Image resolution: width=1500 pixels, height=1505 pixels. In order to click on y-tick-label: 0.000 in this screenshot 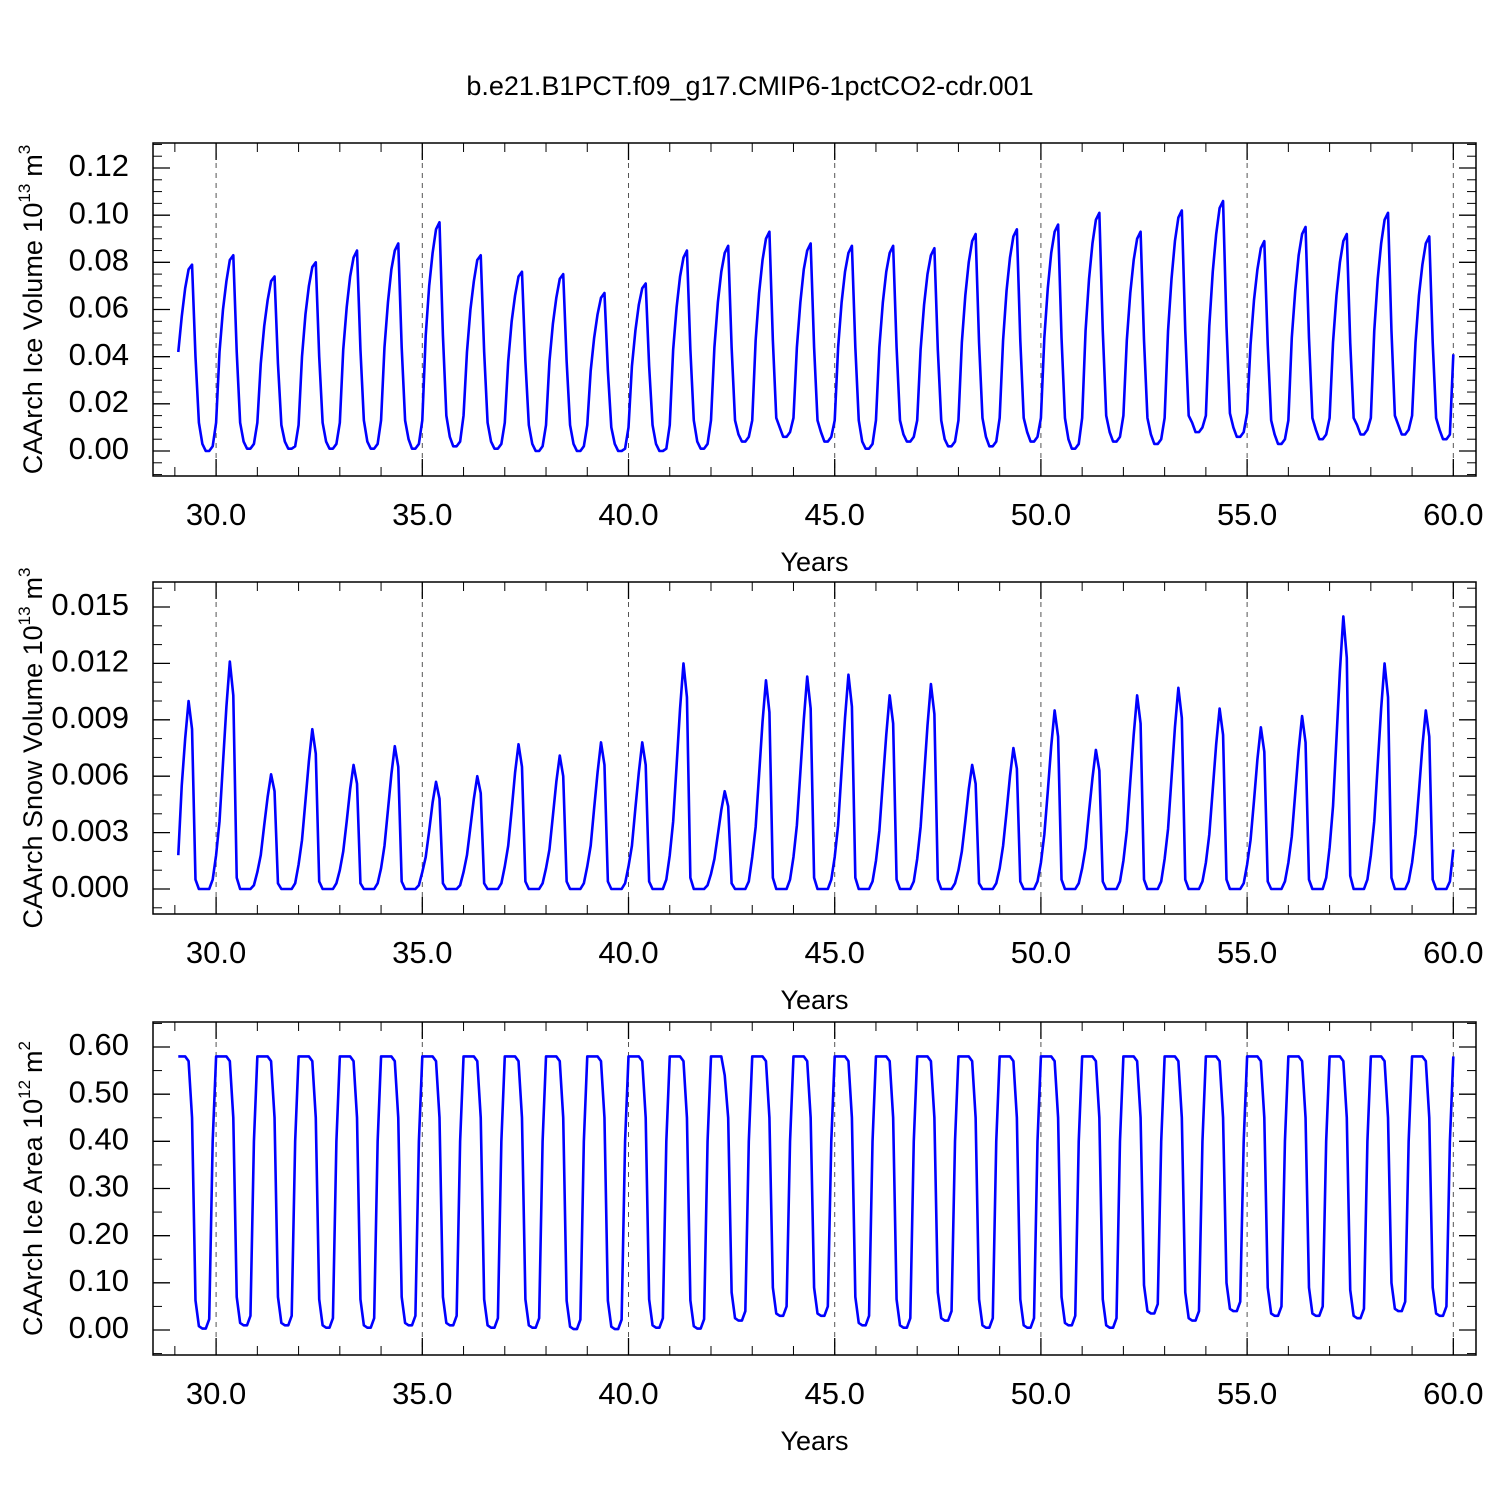, I will do `click(90, 886)`.